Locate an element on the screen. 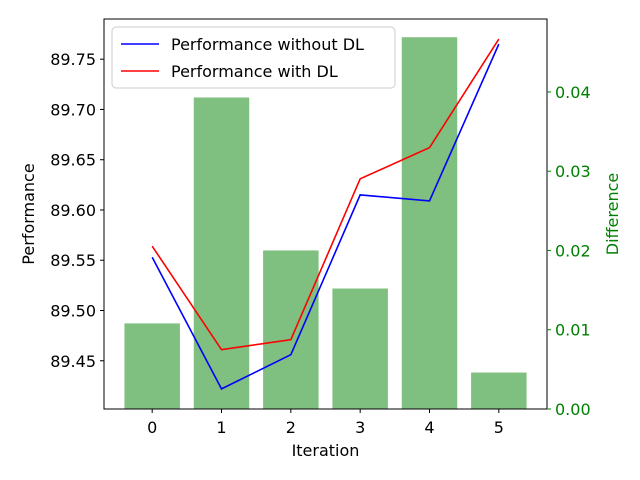 This screenshot has height=480, width=640. legend-box is located at coordinates (253, 57).